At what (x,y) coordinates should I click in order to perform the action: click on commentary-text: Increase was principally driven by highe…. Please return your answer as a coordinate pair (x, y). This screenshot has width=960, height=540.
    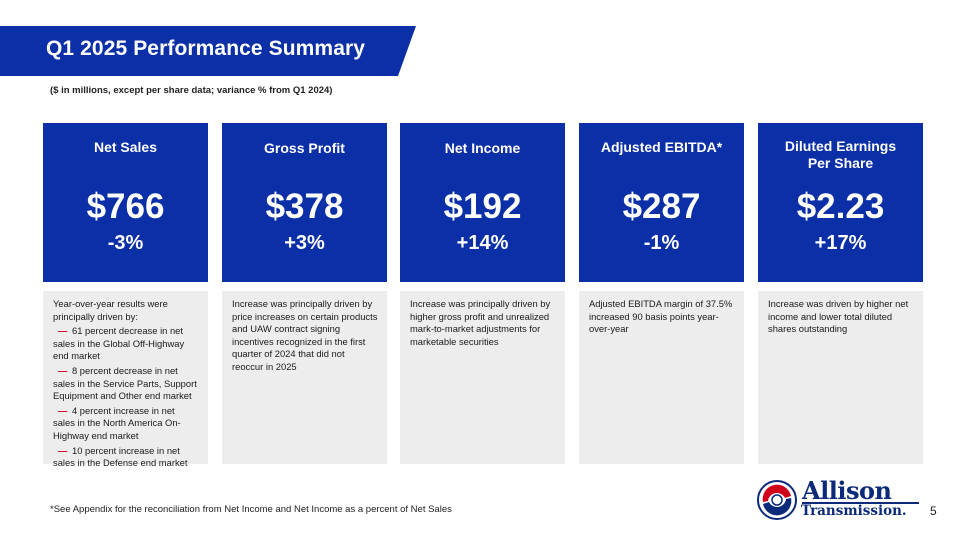
    Looking at the image, I should click on (480, 322).